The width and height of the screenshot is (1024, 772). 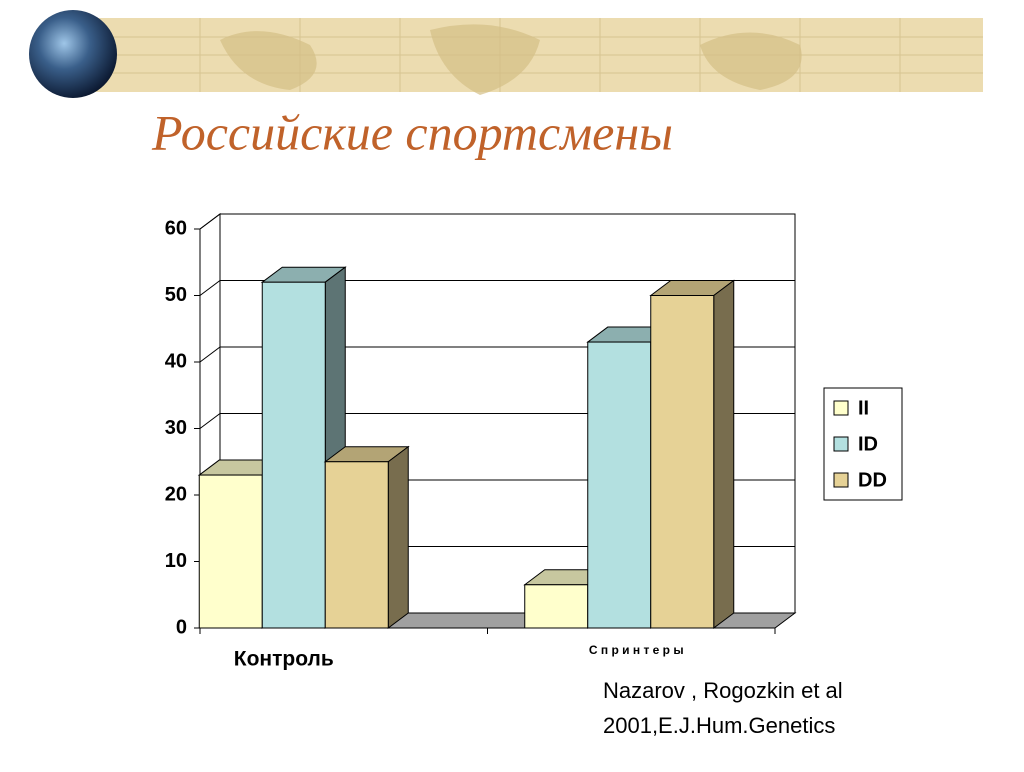 I want to click on y-tick-label: 60, so click(x=176, y=228).